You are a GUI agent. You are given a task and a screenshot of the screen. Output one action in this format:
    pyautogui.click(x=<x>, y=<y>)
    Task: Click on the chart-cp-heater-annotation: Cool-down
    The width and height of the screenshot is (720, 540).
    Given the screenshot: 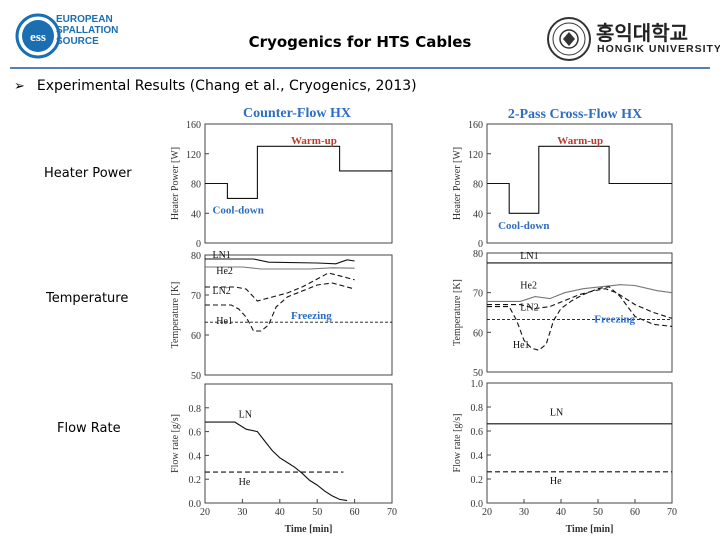 What is the action you would take?
    pyautogui.click(x=523, y=226)
    